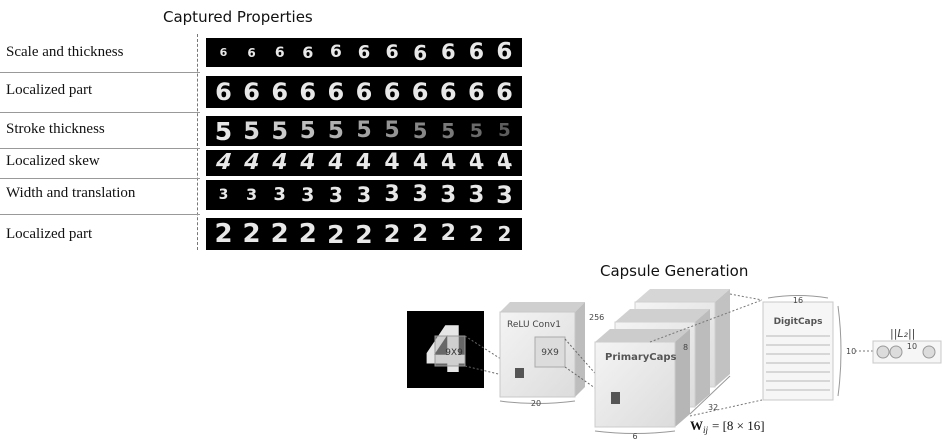  I want to click on conv1-width-brace, so click(537, 402).